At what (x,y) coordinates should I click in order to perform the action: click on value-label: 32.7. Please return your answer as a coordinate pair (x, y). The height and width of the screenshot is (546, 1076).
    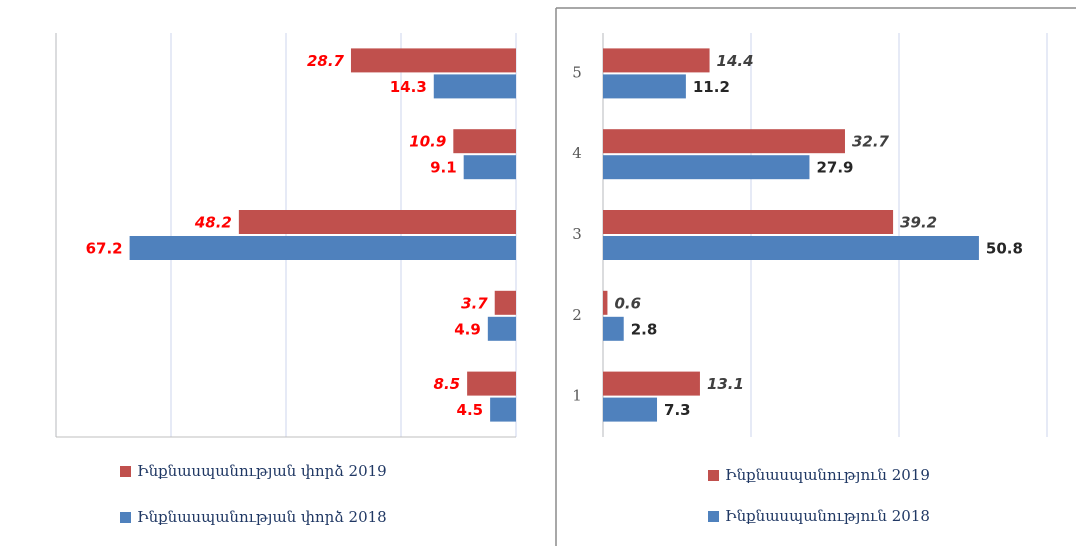
    Looking at the image, I should click on (871, 142).